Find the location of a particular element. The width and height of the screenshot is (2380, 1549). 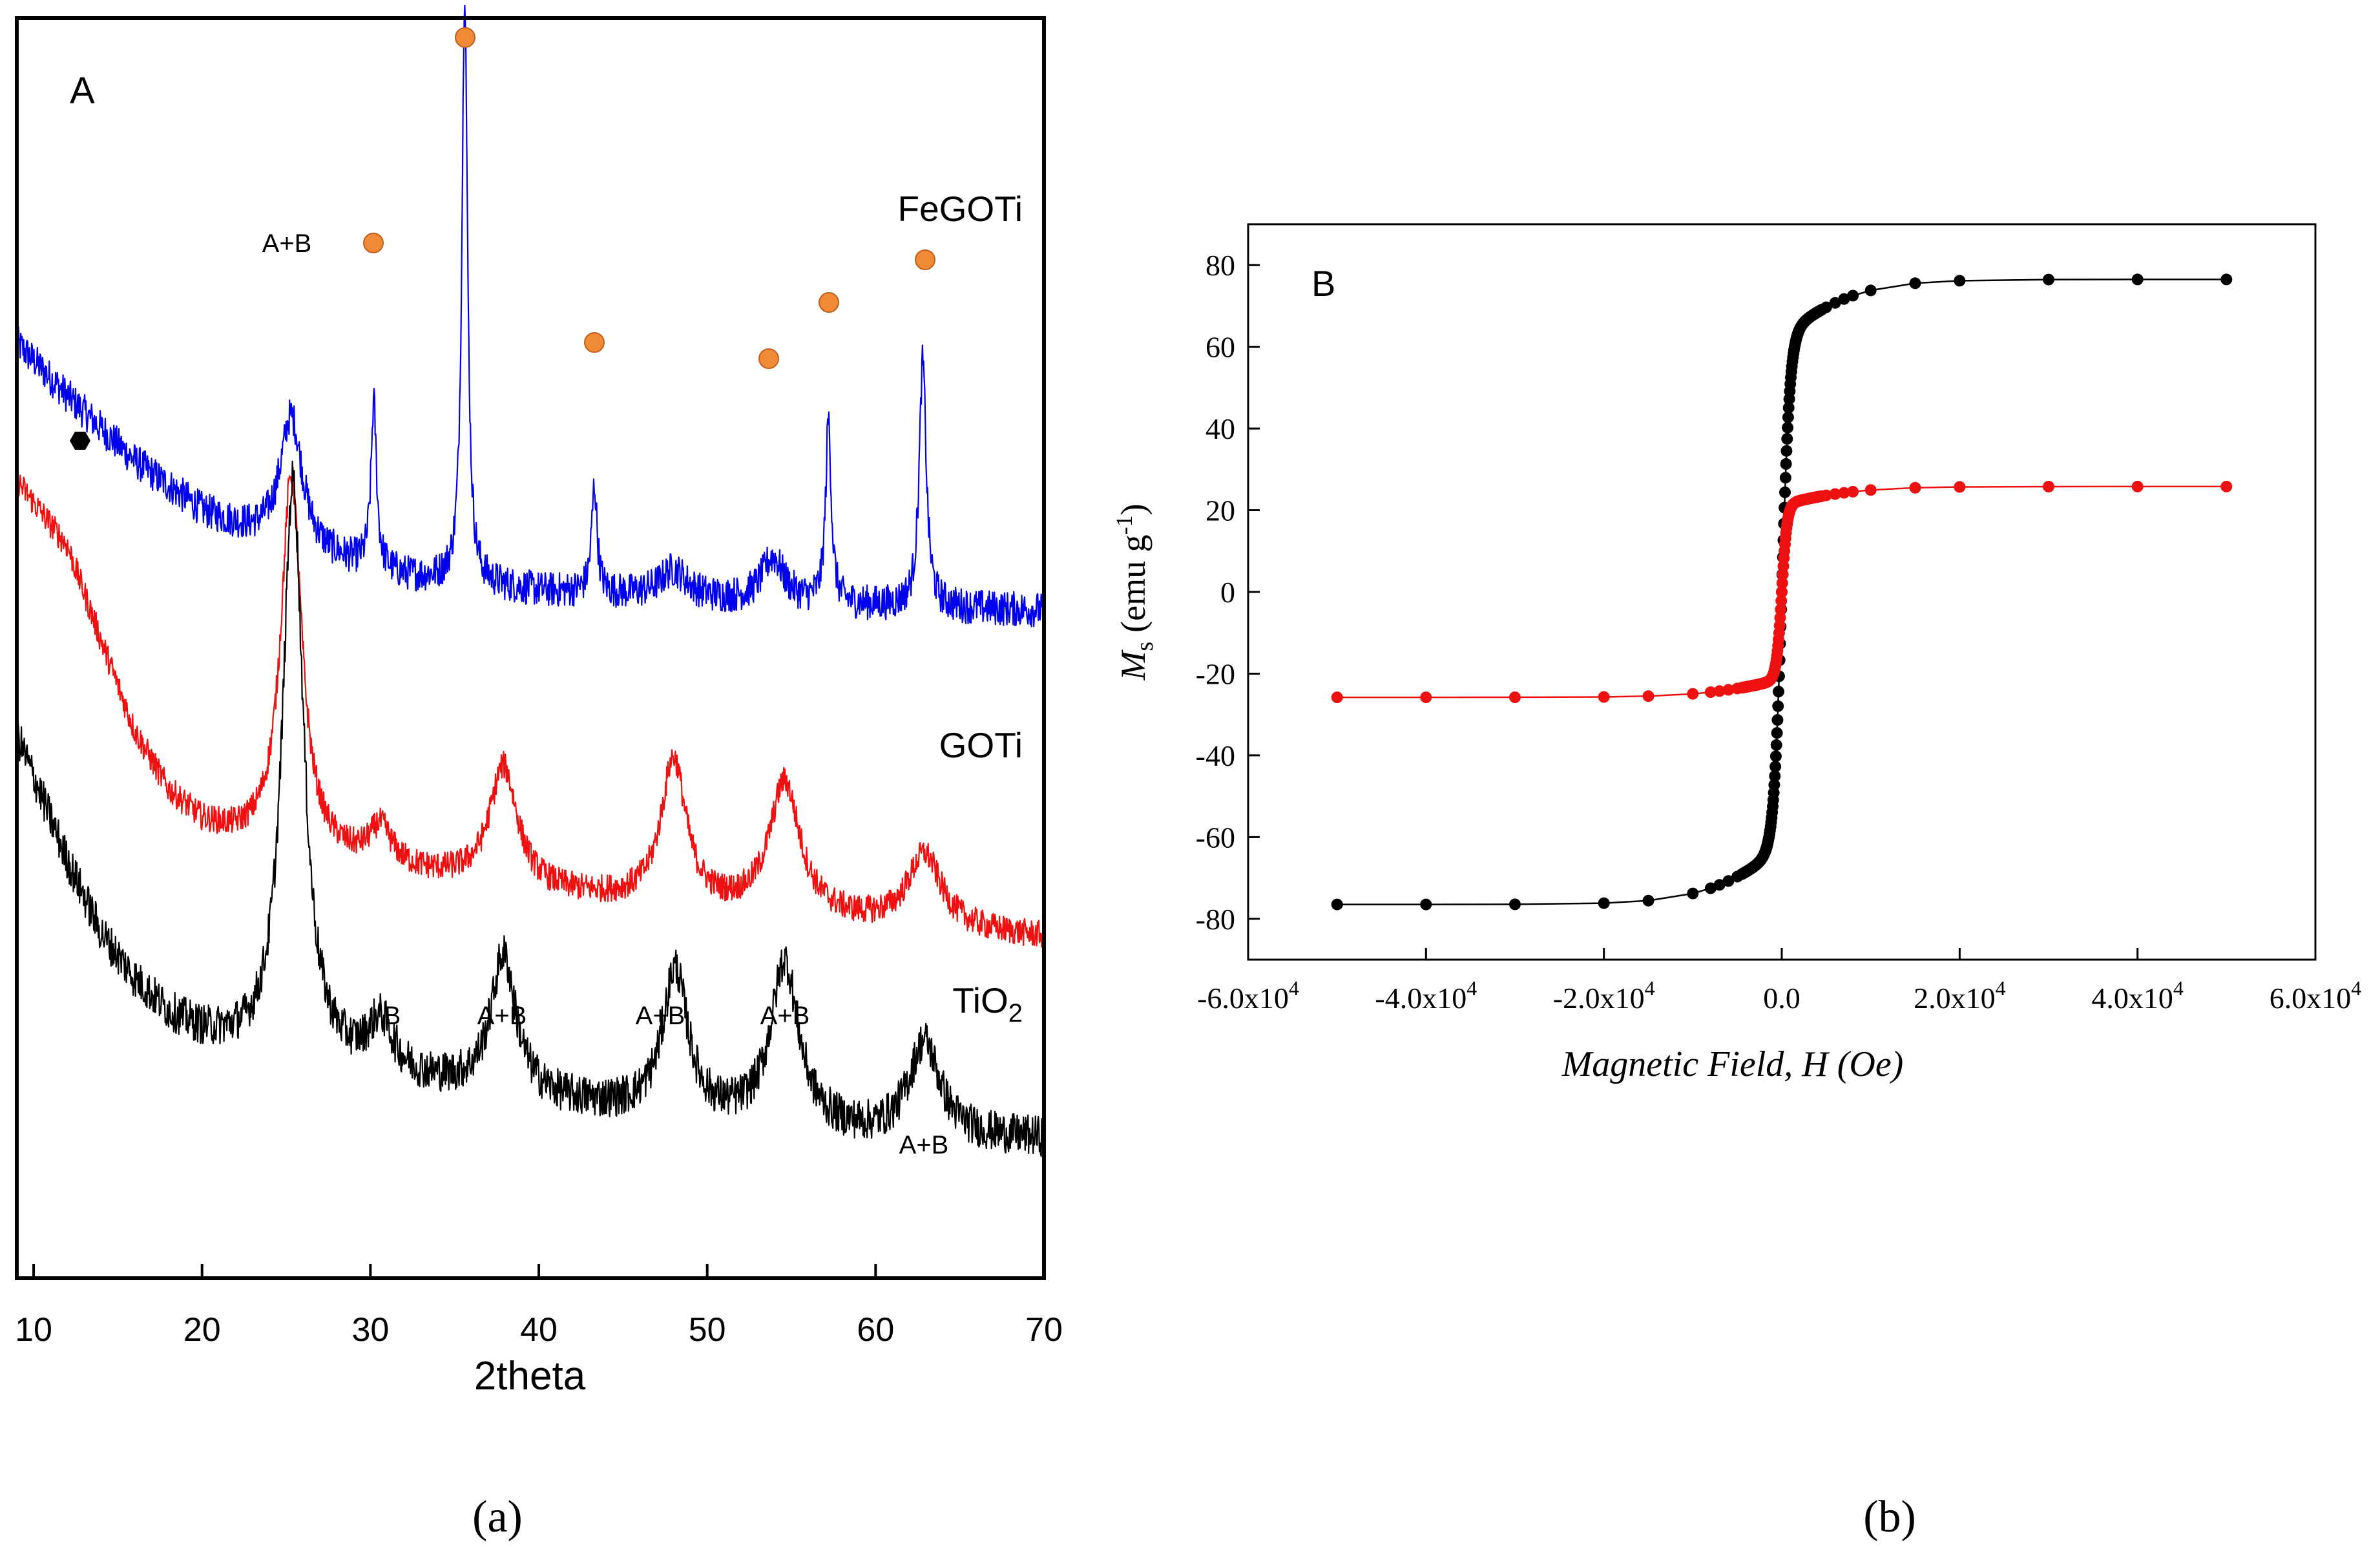

annotation-ab-25: A+B is located at coordinates (287, 244).